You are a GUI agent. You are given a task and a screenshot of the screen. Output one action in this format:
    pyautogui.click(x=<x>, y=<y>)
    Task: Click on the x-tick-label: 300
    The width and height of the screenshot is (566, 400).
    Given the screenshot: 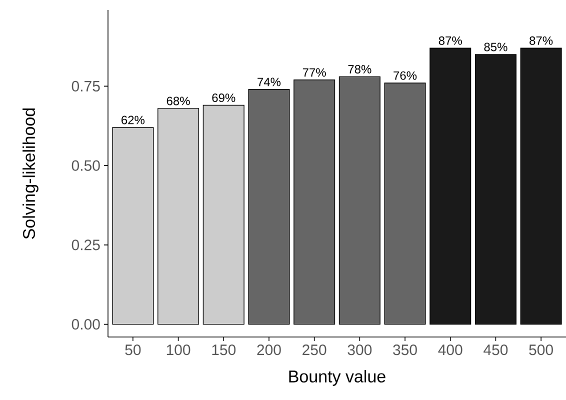 What is the action you would take?
    pyautogui.click(x=360, y=350)
    